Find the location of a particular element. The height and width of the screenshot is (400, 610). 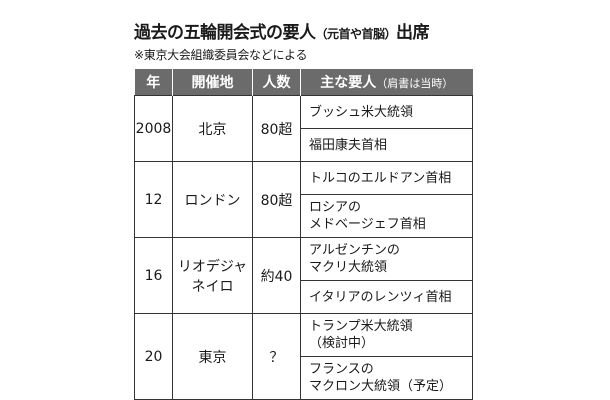

header-count: 人数 is located at coordinates (276, 82).